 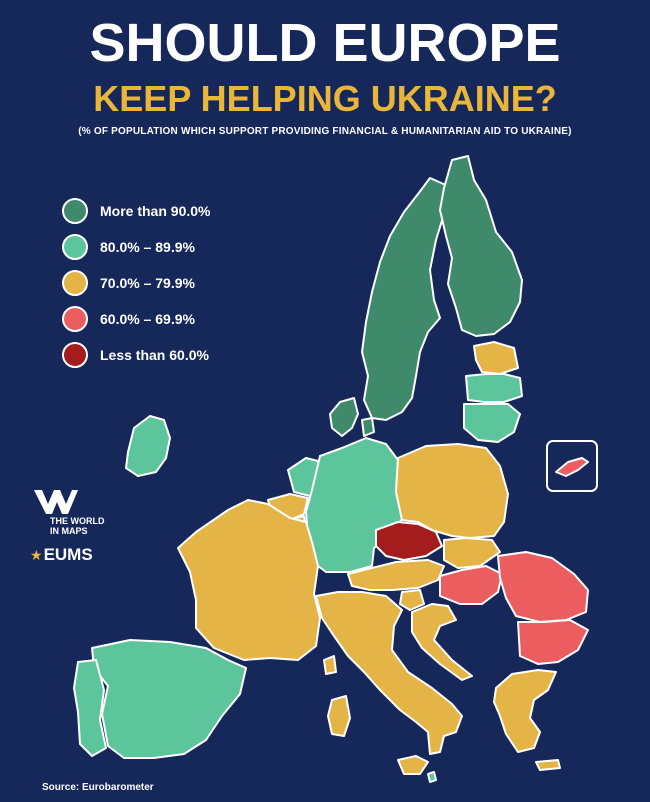 What do you see at coordinates (154, 355) in the screenshot?
I see `legend-label: Less than 60.0%` at bounding box center [154, 355].